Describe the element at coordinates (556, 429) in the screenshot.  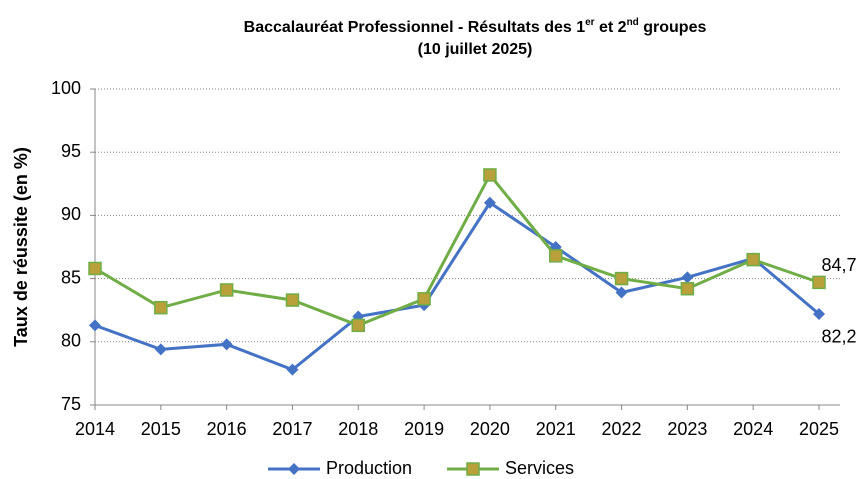
I see `x-tick-label: 2021` at that location.